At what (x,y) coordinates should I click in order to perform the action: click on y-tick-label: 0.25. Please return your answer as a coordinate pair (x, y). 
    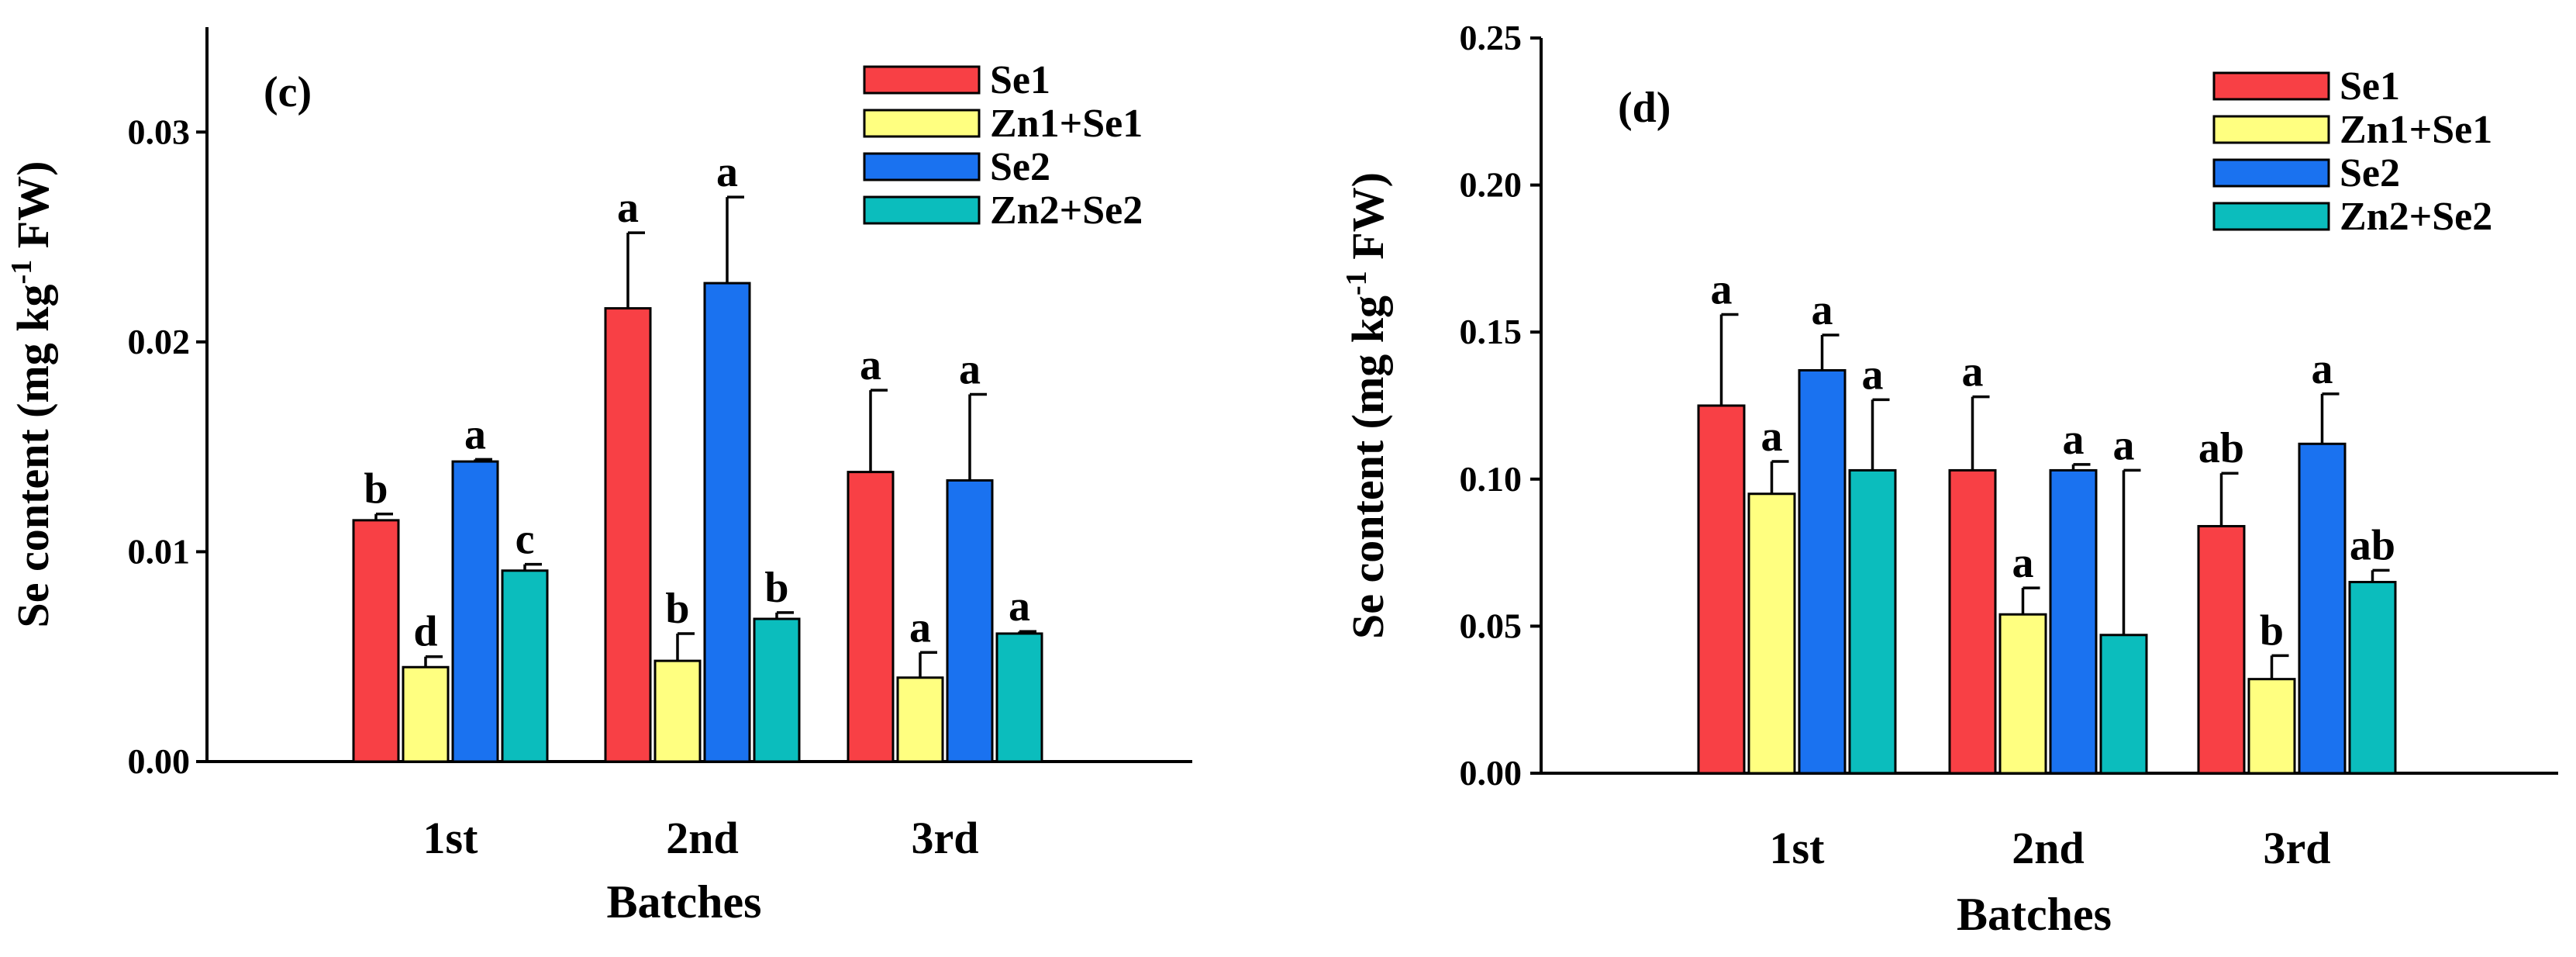
    Looking at the image, I should click on (1491, 37).